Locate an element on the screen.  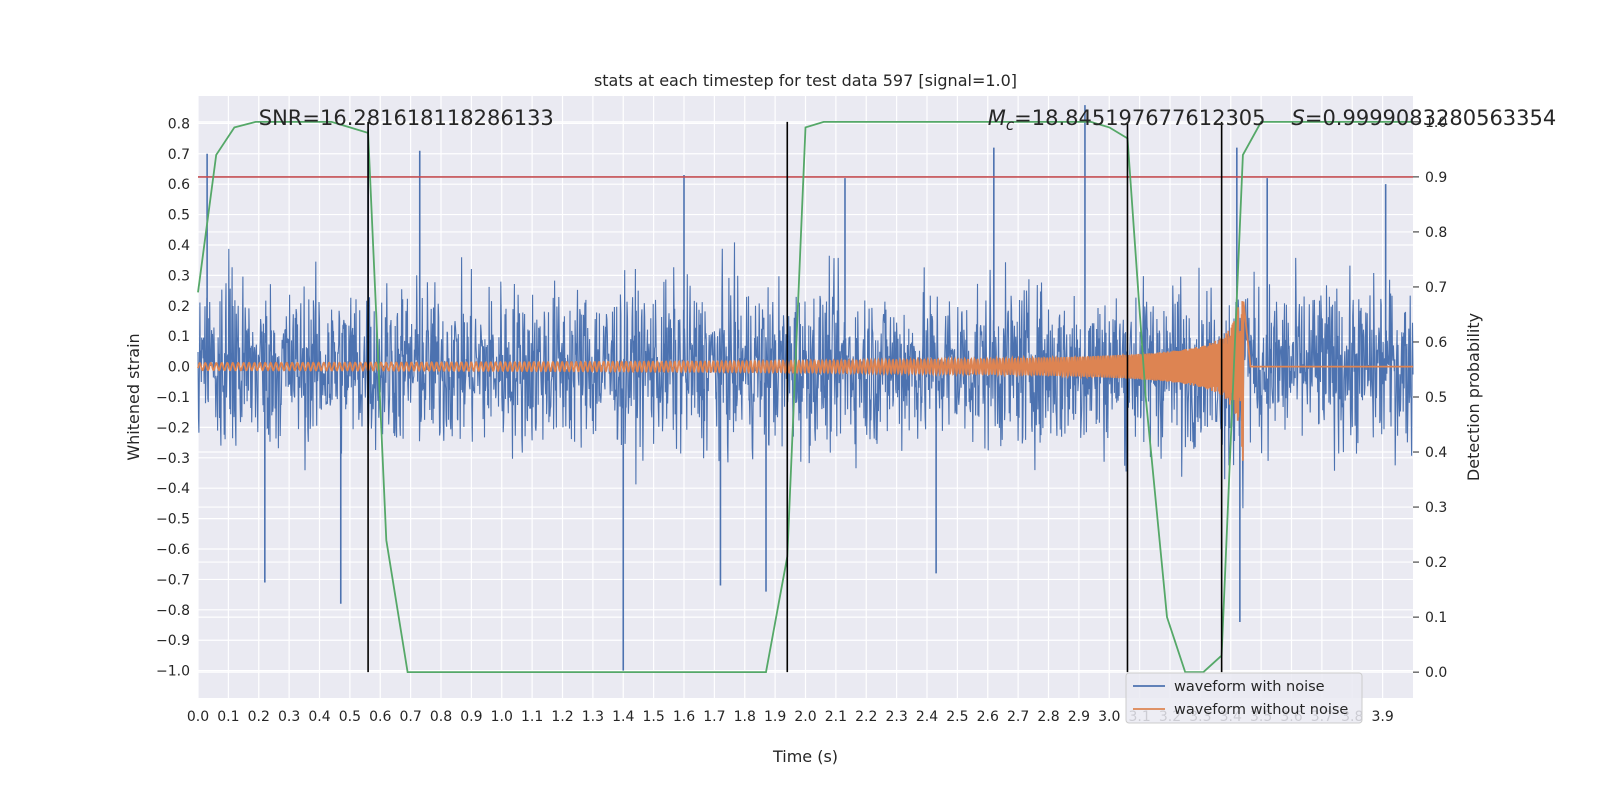
y2-axis: 1.0 0.9 0.8 0.7 0.6 0.5 0.4 0.3 0.2 0.1 0.0 is located at coordinates (1430, 398).